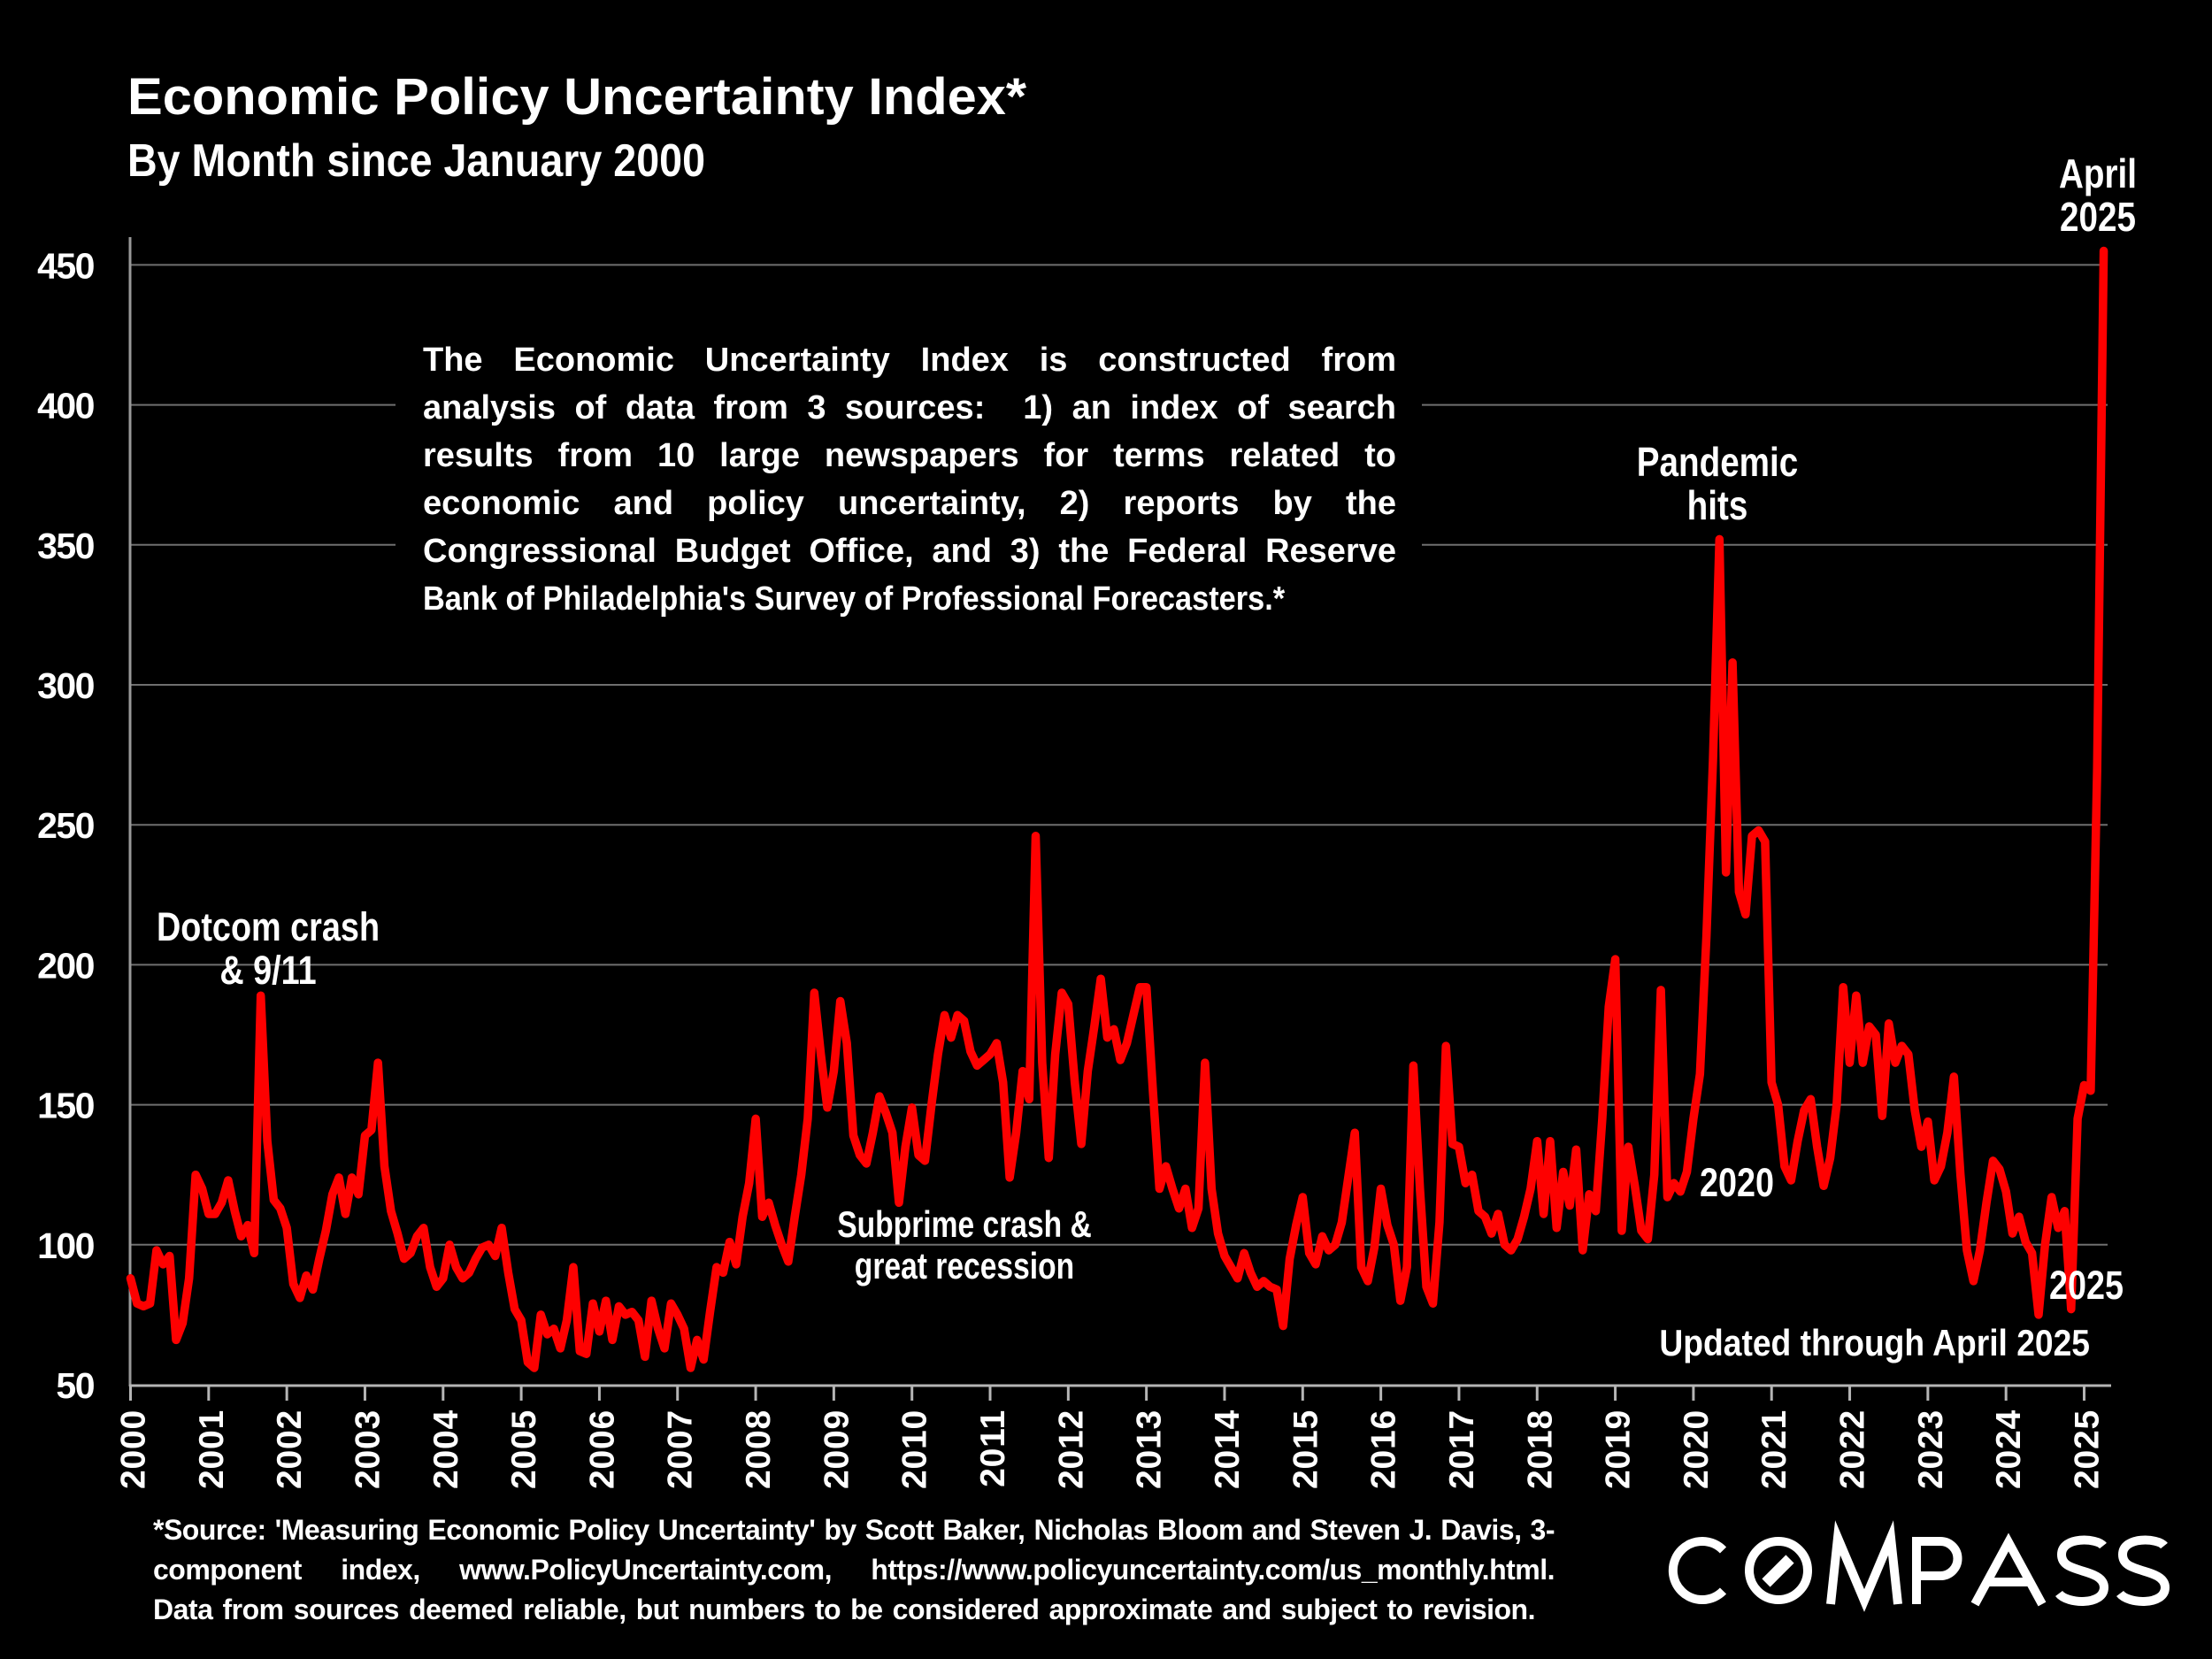 The width and height of the screenshot is (2212, 1659). What do you see at coordinates (993, 1448) in the screenshot?
I see `svg-text: 2011` at bounding box center [993, 1448].